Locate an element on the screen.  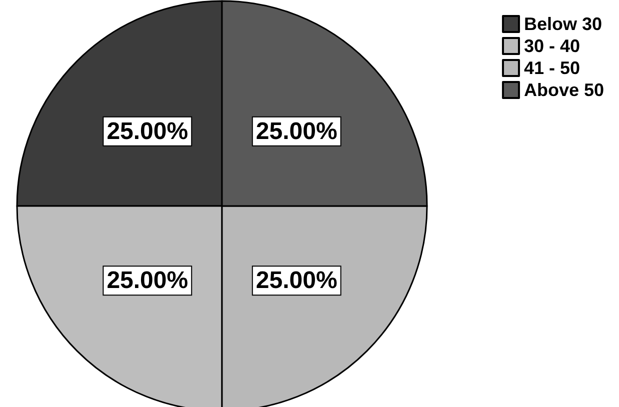
legend-label: 41 - 50 is located at coordinates (552, 68).